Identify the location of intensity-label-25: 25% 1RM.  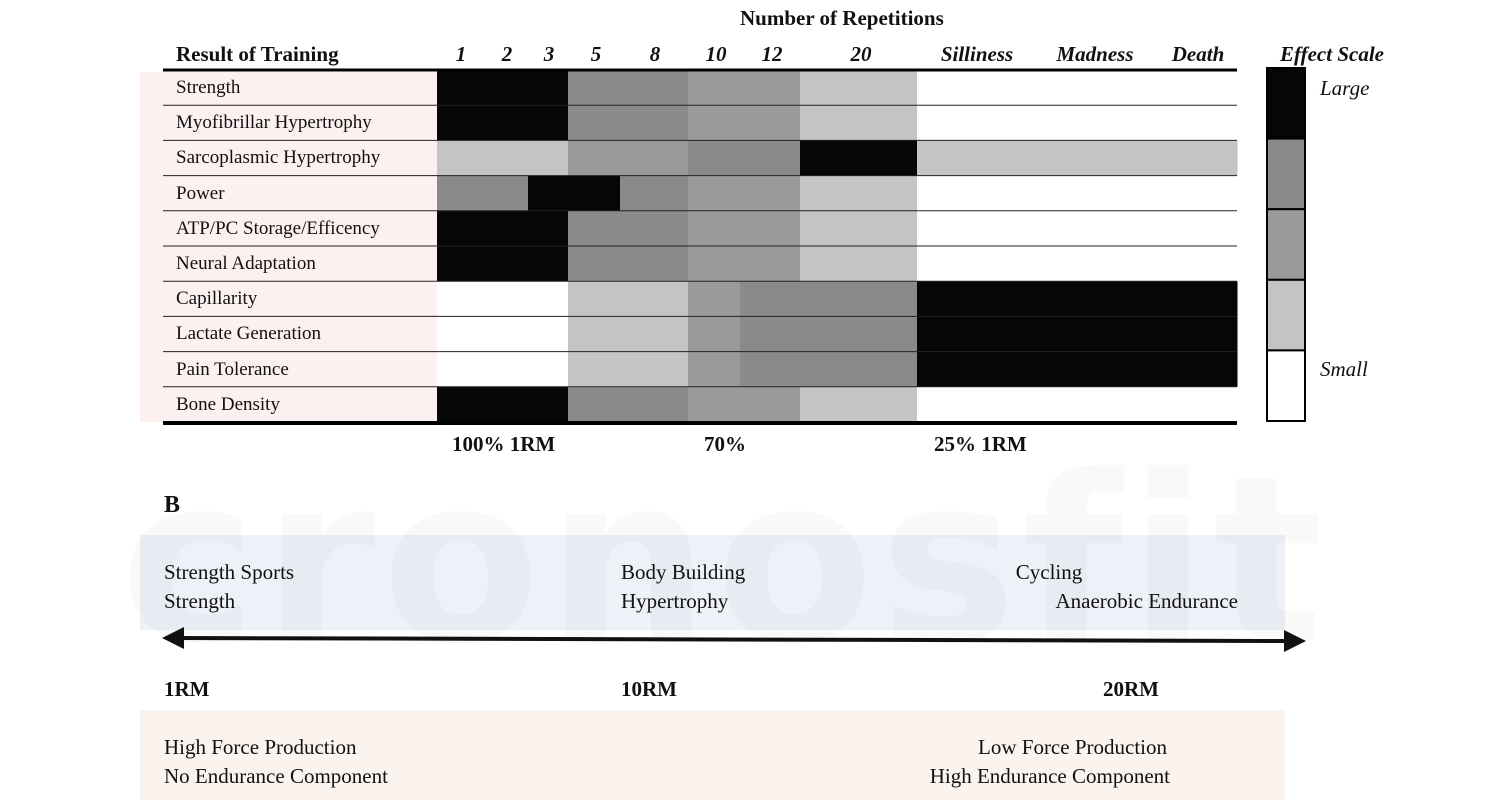
(980, 444).